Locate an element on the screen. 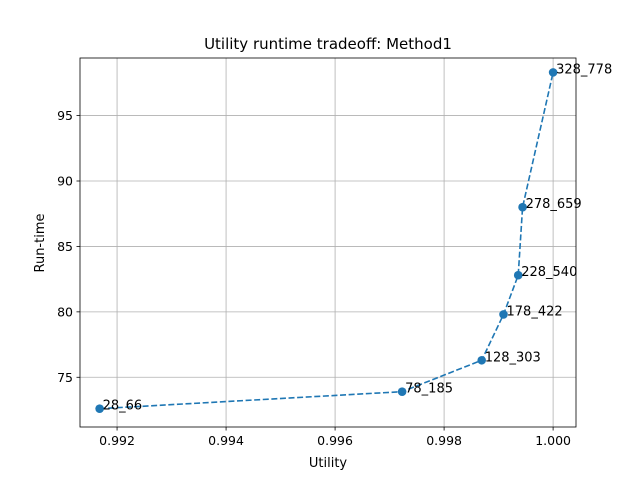 The image size is (640, 480). data-point-label: 78_185 is located at coordinates (429, 389).